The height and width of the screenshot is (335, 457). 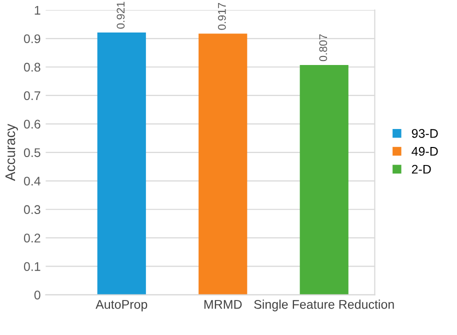 I want to click on x-tick-label: AutoProp, so click(x=122, y=306).